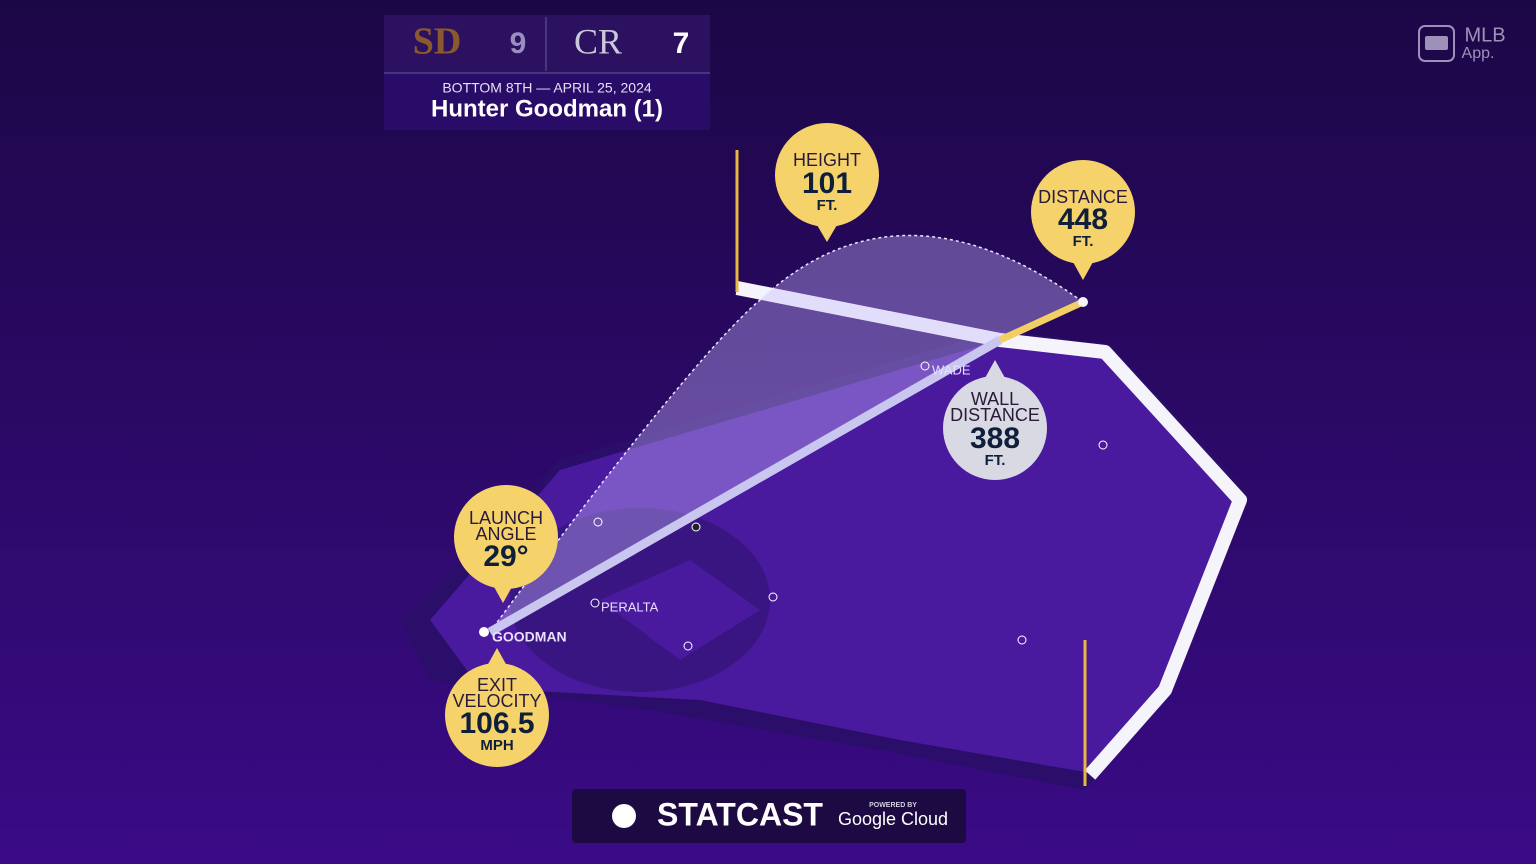 The width and height of the screenshot is (1536, 864). What do you see at coordinates (496, 723) in the screenshot?
I see `callout-value: 106.5` at bounding box center [496, 723].